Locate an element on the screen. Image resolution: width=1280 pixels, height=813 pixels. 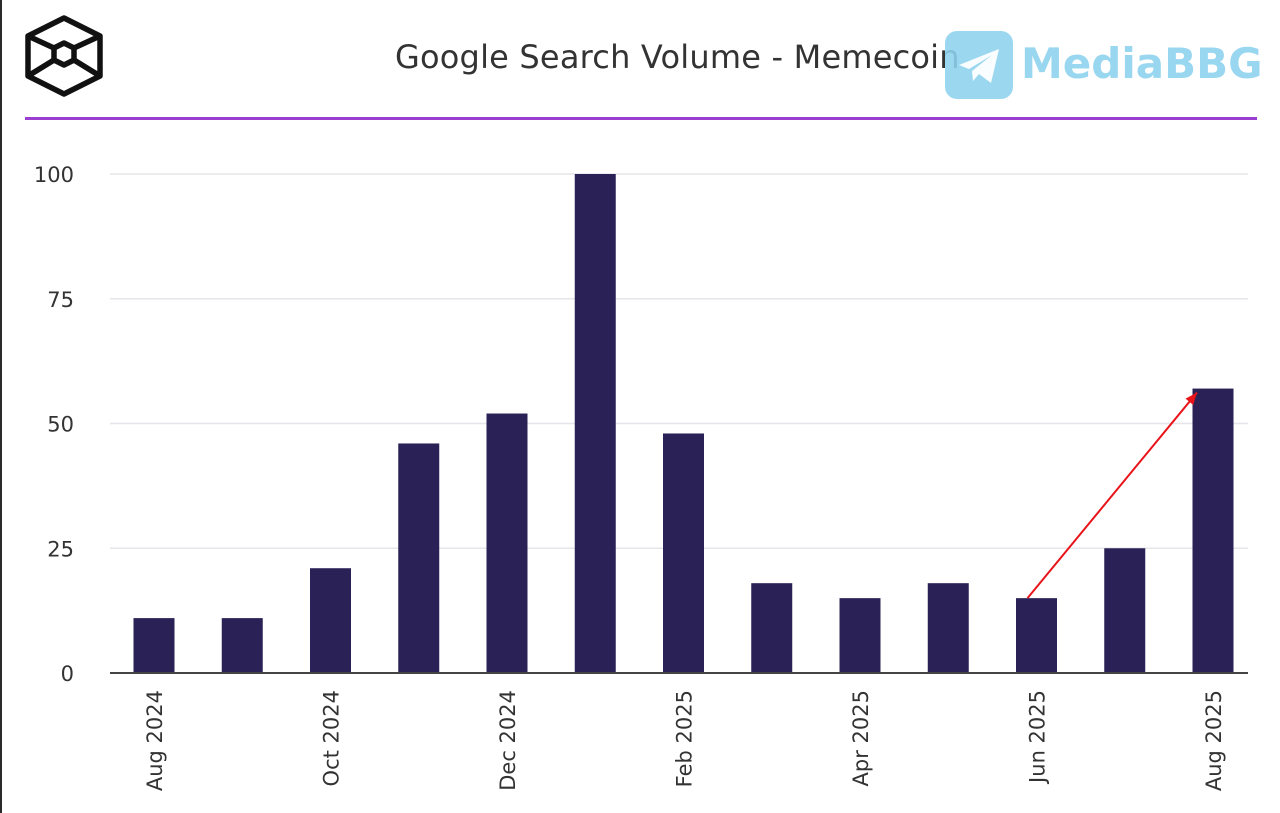
x-tick-label: Aug 2025 is located at coordinates (1214, 740).